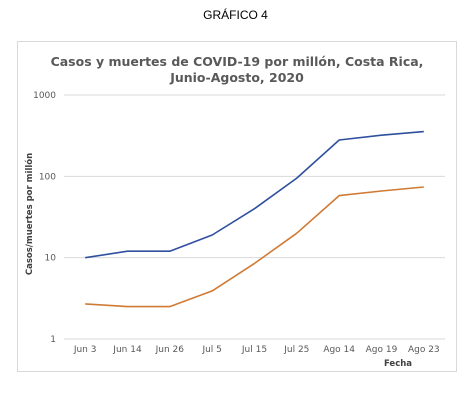 This screenshot has height=401, width=471. Describe the element at coordinates (339, 350) in the screenshot. I see `x-tick-label: Ago 14` at that location.